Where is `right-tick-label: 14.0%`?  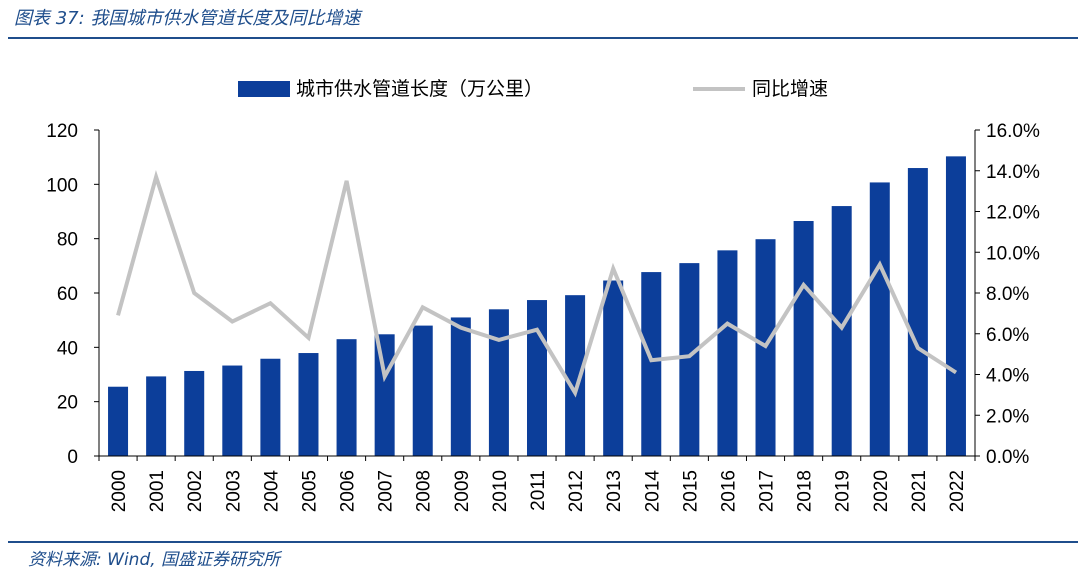
right-tick-label: 14.0% is located at coordinates (1013, 172).